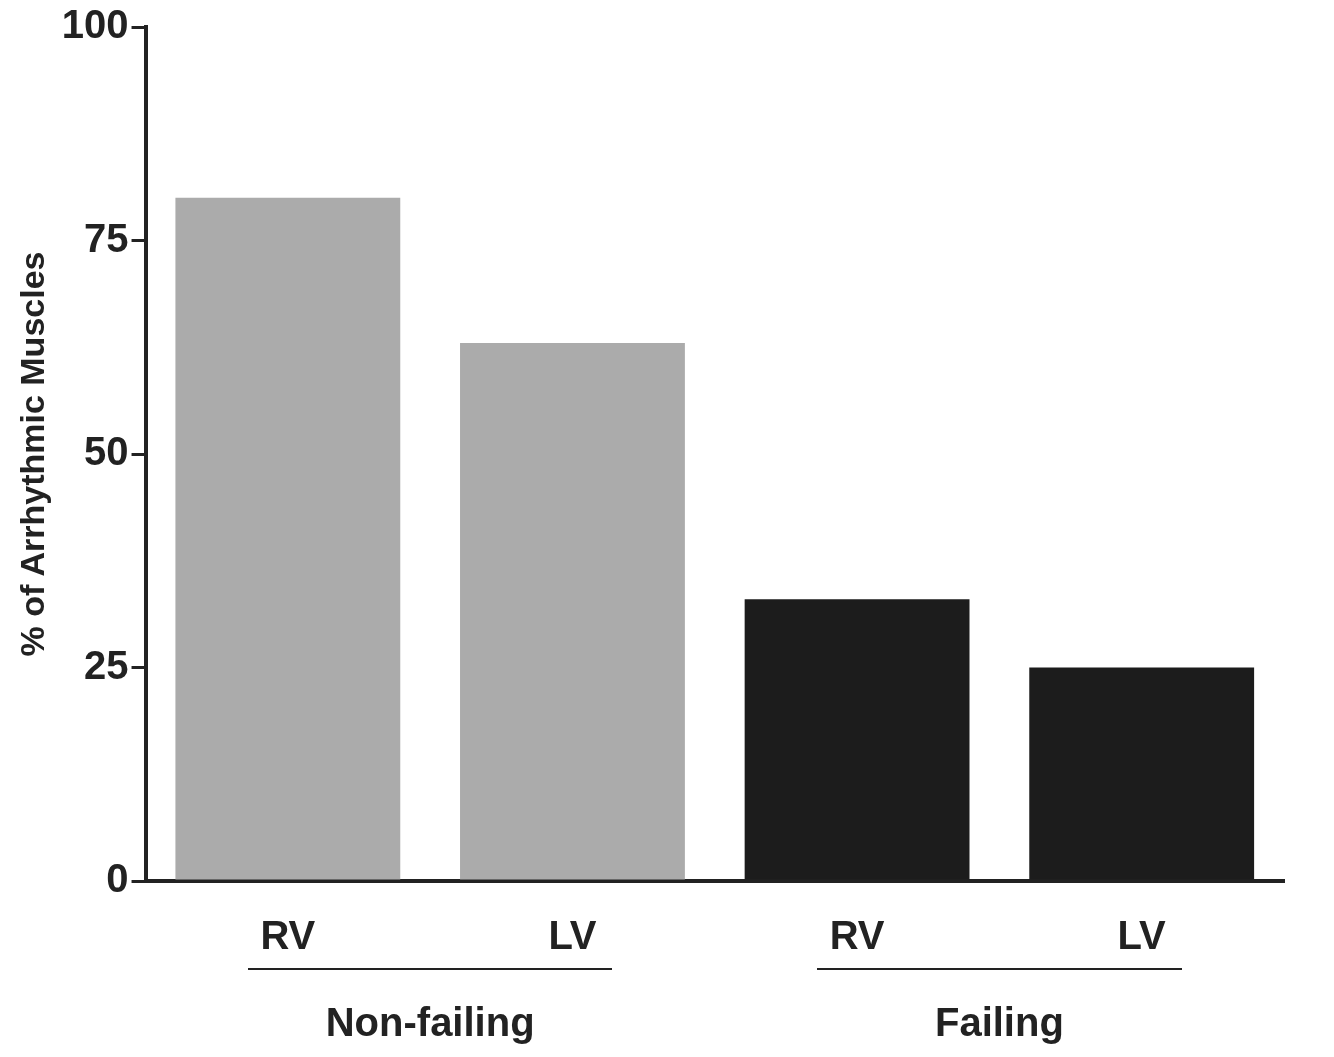 The height and width of the screenshot is (1057, 1334). I want to click on y-axis-title: % of Arrhythmic Muscles, so click(31, 454).